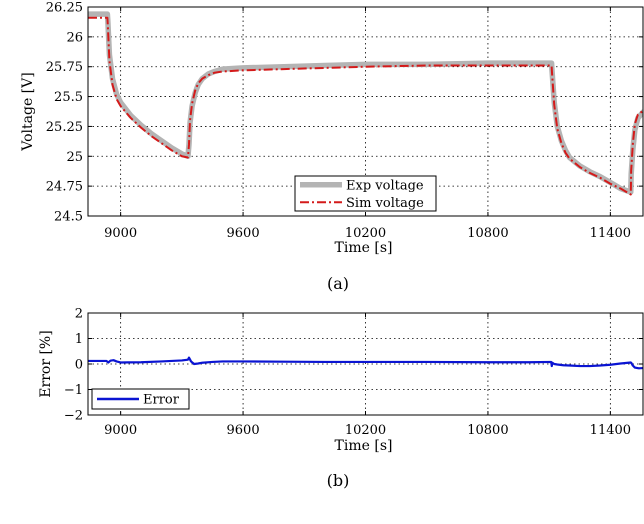  What do you see at coordinates (73, 390) in the screenshot?
I see `y-tick-label: −1` at bounding box center [73, 390].